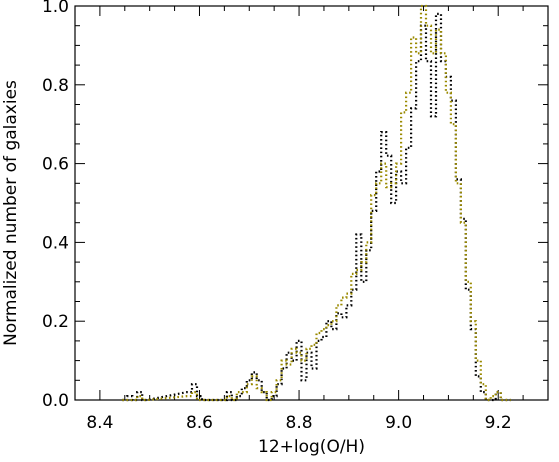 The image size is (559, 462). What do you see at coordinates (55, 165) in the screenshot?
I see `y-tick-label: 0.6` at bounding box center [55, 165].